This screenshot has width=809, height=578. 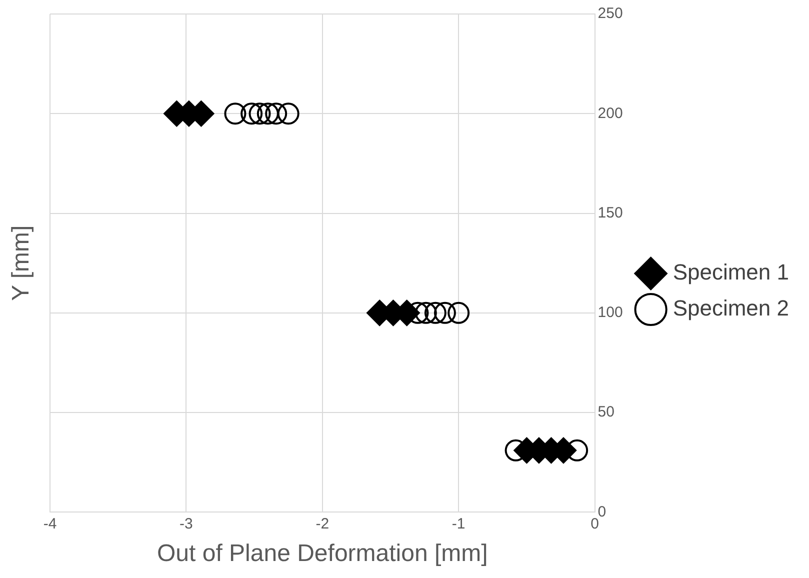 What do you see at coordinates (602, 511) in the screenshot?
I see `y-tick-label: 0` at bounding box center [602, 511].